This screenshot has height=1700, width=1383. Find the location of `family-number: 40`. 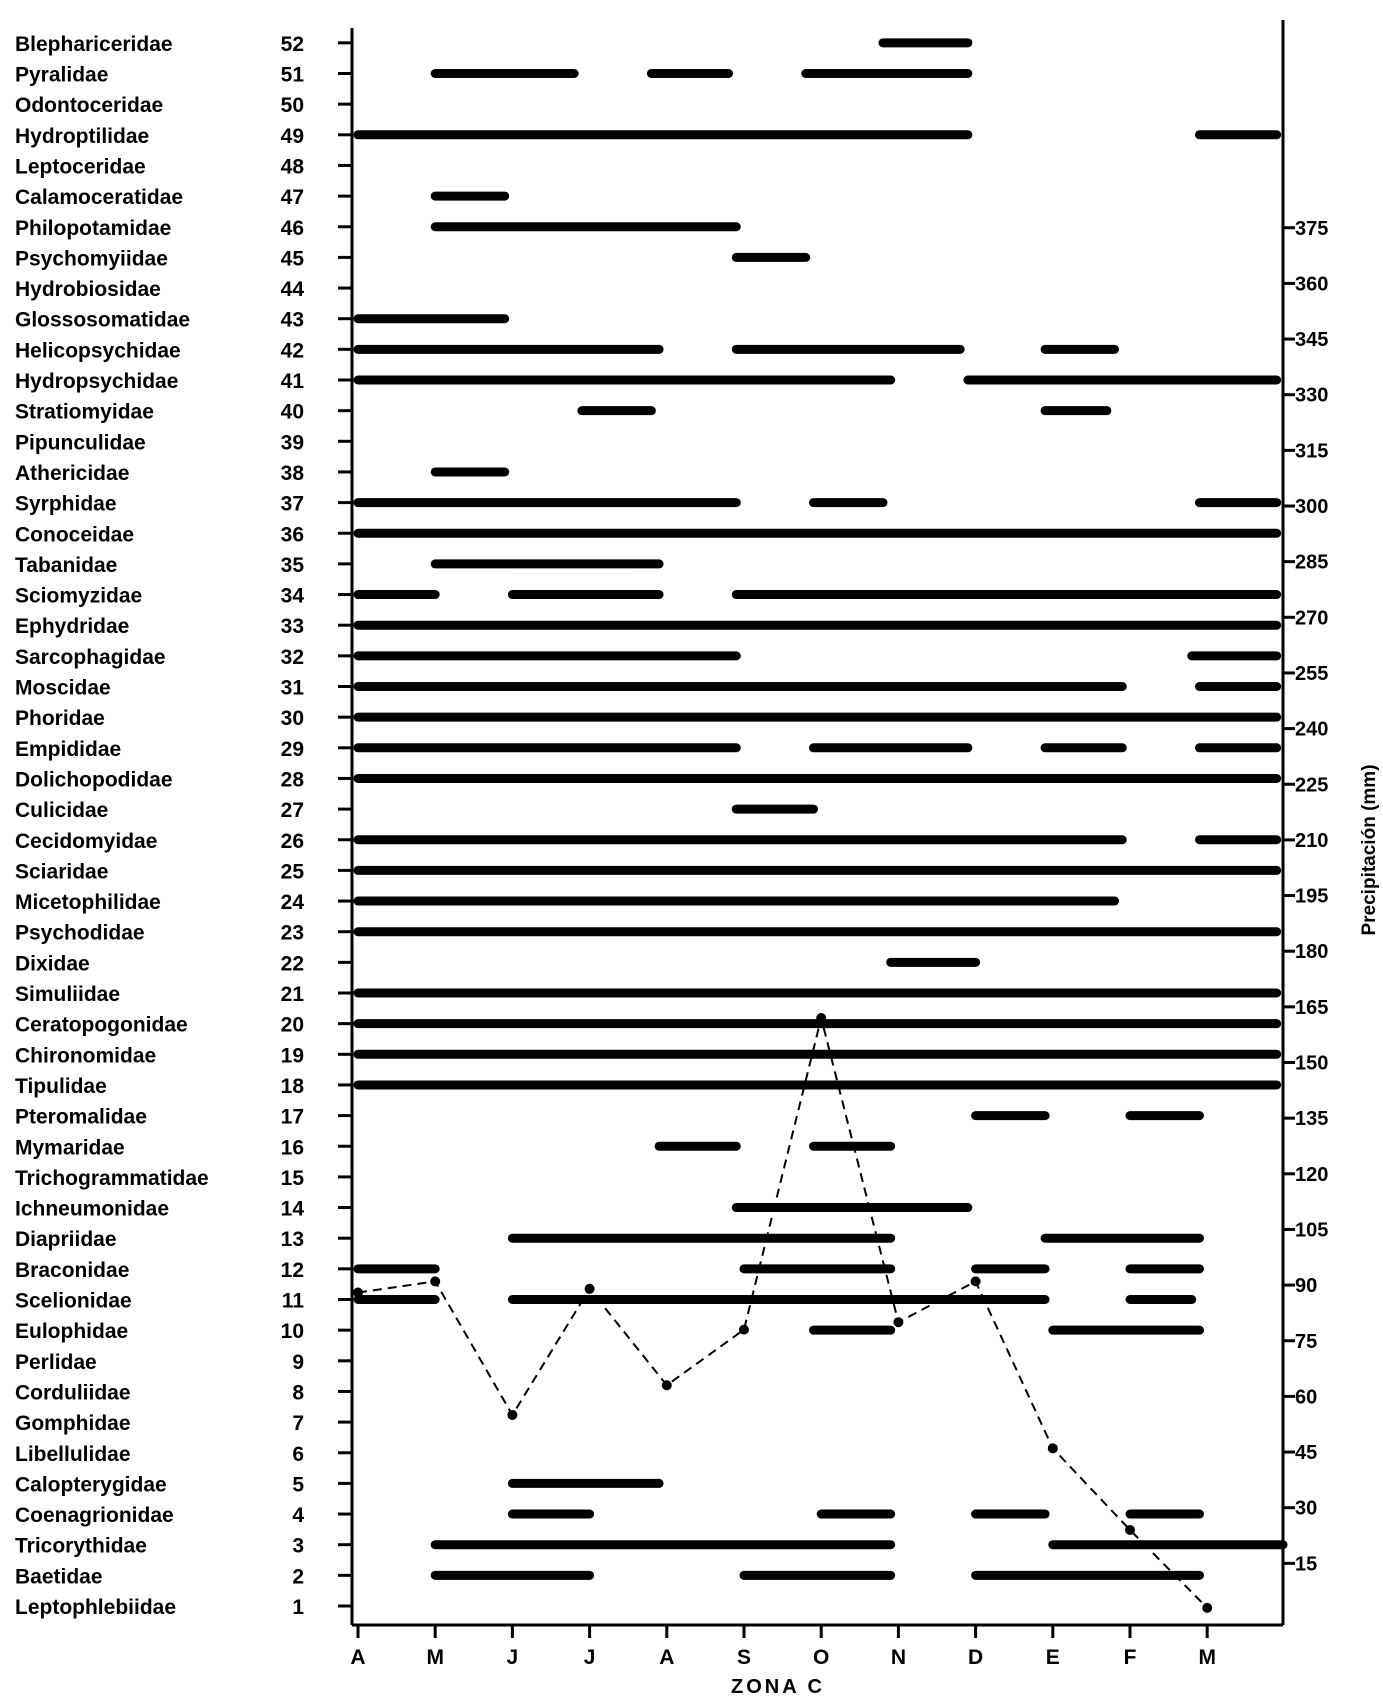

family-number: 40 is located at coordinates (292, 412).